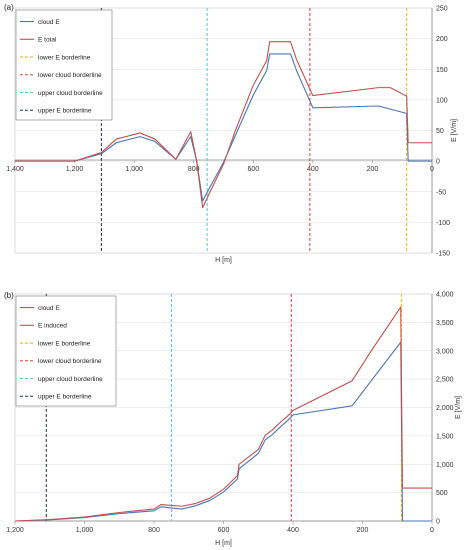 The height and width of the screenshot is (550, 471). What do you see at coordinates (442, 493) in the screenshot?
I see `y-tick-label: 500` at bounding box center [442, 493].